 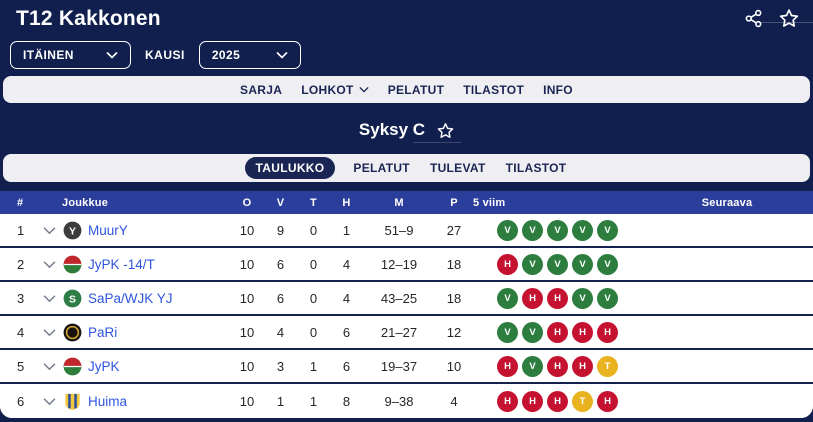 What do you see at coordinates (108, 401) in the screenshot?
I see `team-name-link: Huima` at bounding box center [108, 401].